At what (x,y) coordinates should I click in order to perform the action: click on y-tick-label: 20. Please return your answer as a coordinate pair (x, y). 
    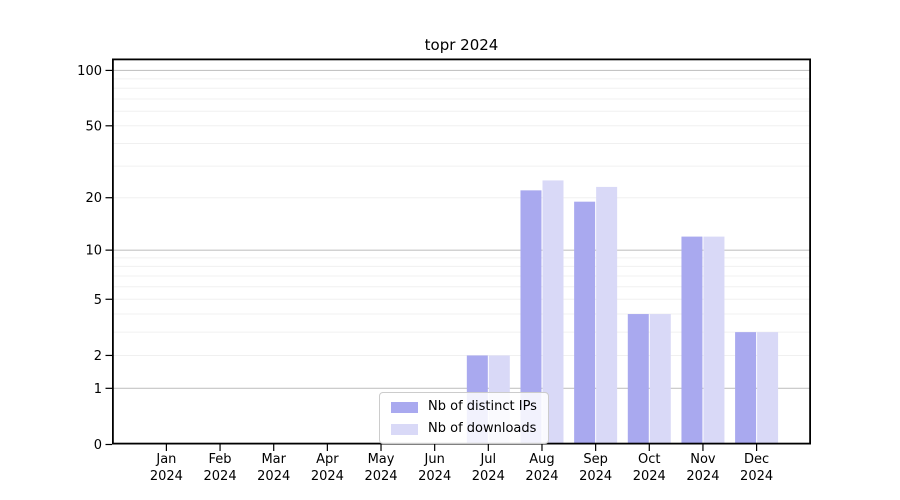
    Looking at the image, I should click on (93, 198).